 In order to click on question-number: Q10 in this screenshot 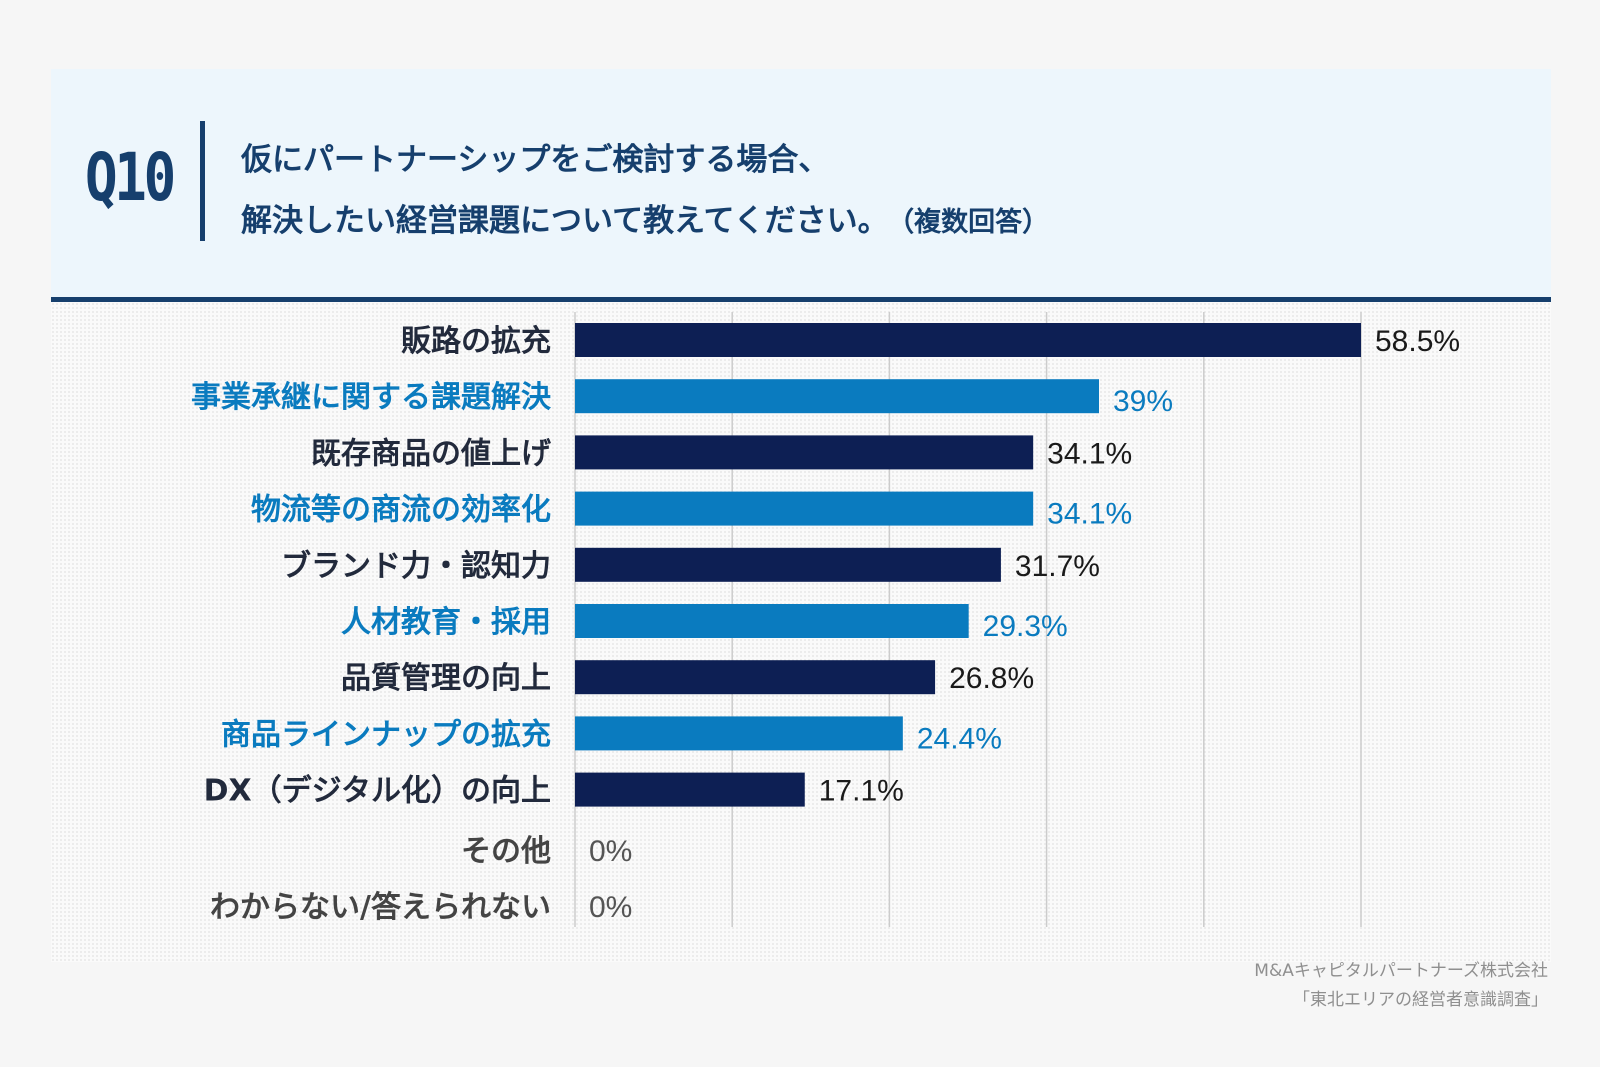, I will do `click(130, 177)`.